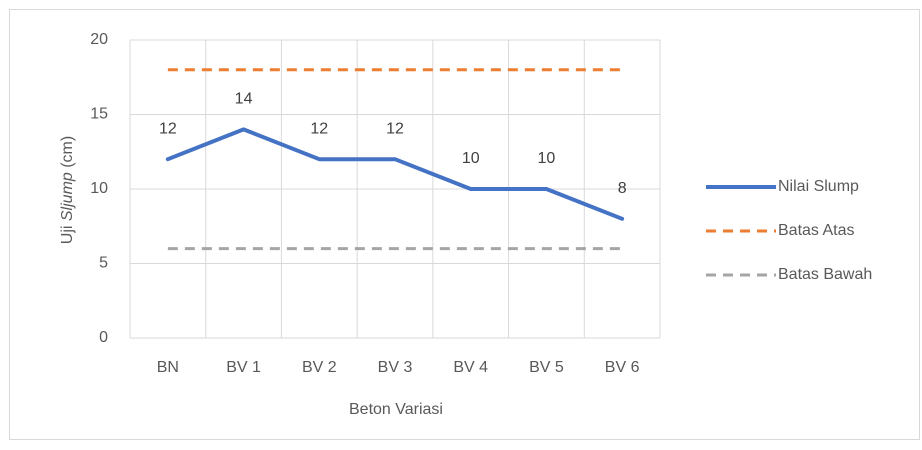 This screenshot has height=450, width=922. Describe the element at coordinates (67, 232) in the screenshot. I see `y-axis-label-part: Uji` at that location.